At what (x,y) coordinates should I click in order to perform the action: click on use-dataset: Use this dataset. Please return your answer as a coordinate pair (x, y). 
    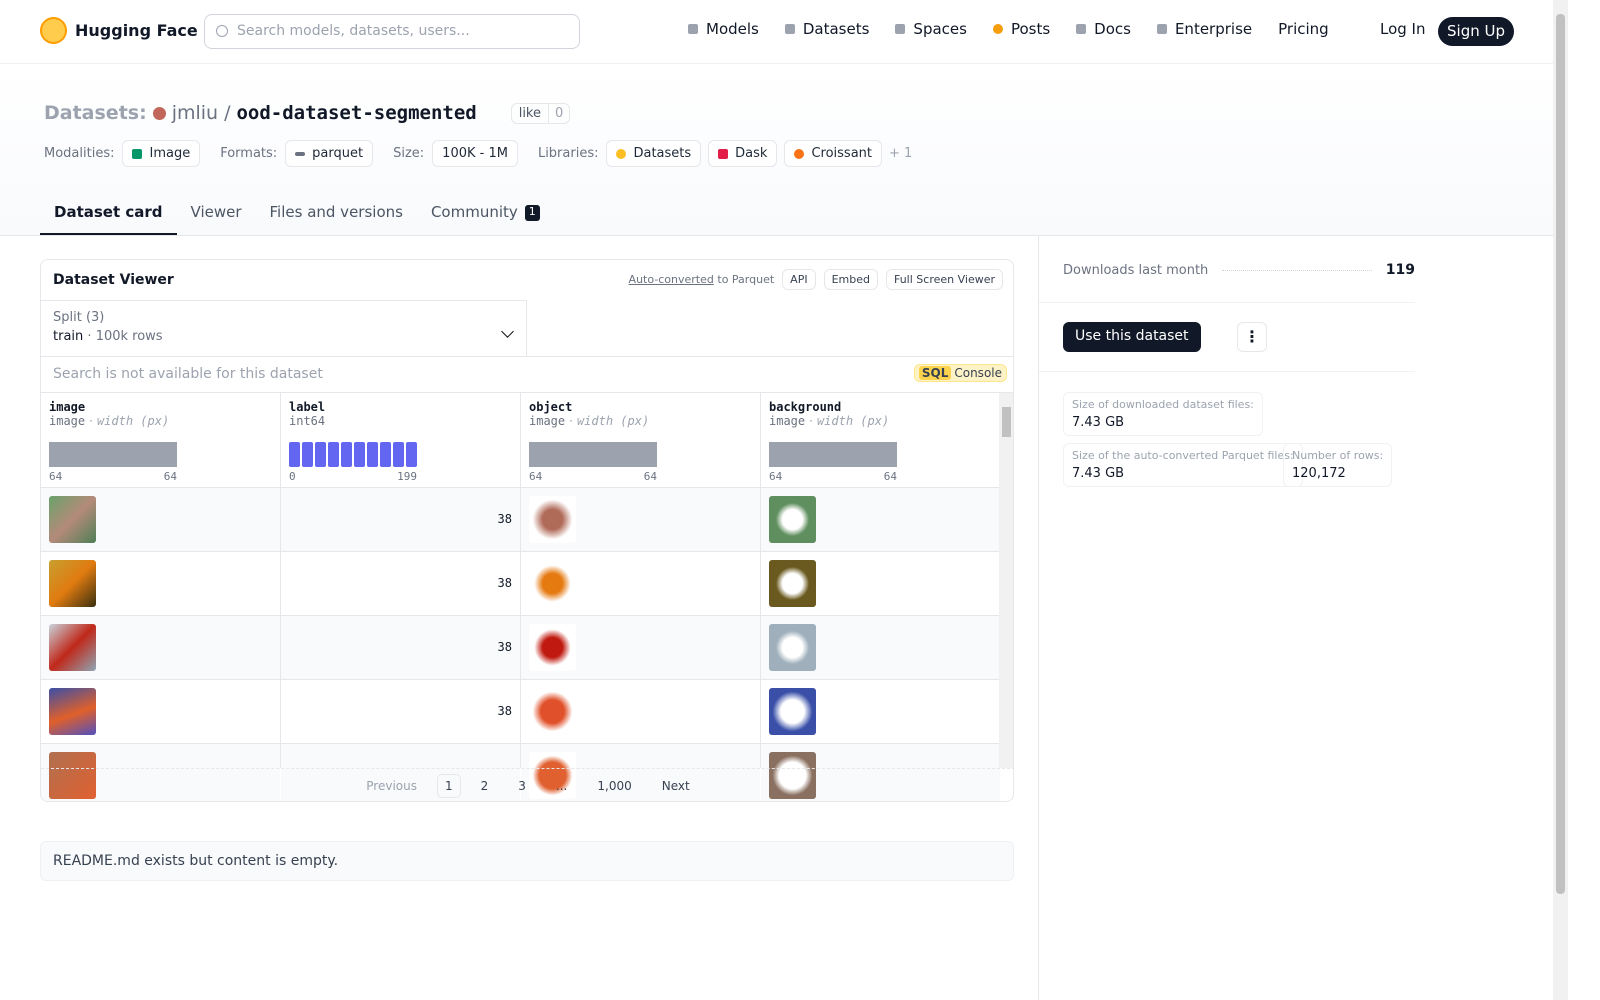
    Looking at the image, I should click on (1132, 337).